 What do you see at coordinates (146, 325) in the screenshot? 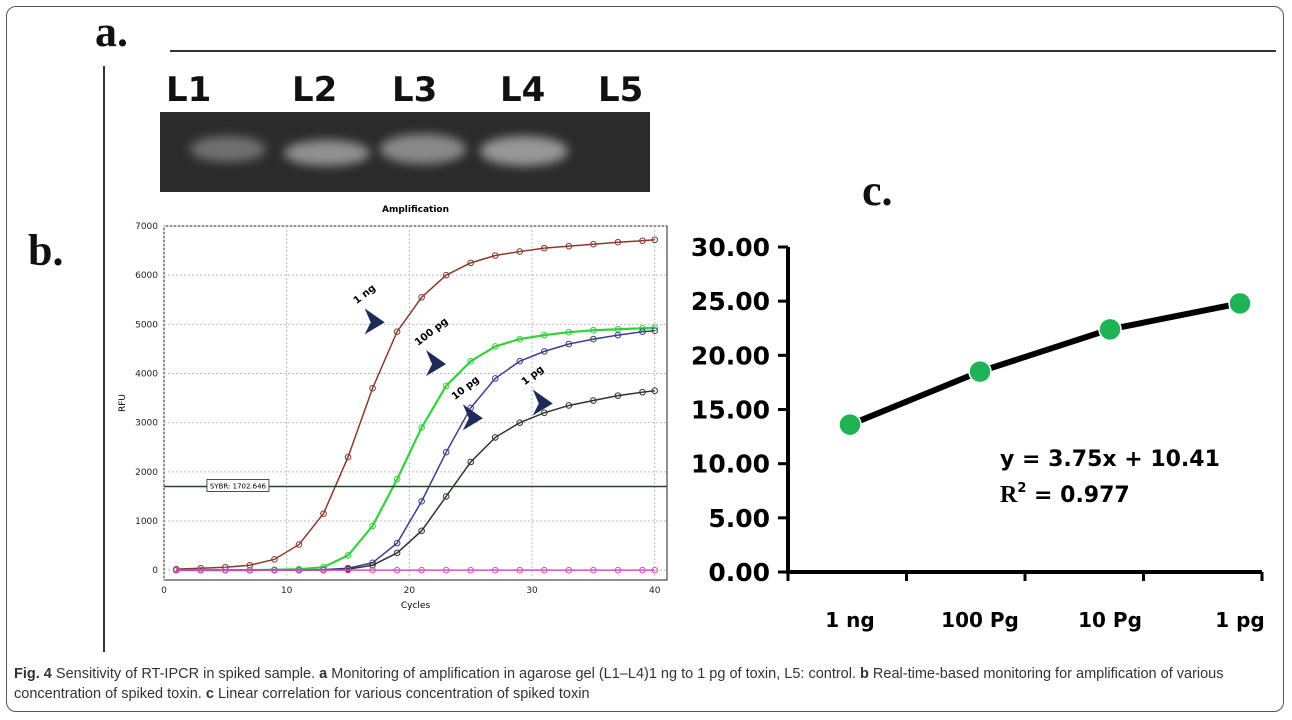
I see `y-tick-label: 5000` at bounding box center [146, 325].